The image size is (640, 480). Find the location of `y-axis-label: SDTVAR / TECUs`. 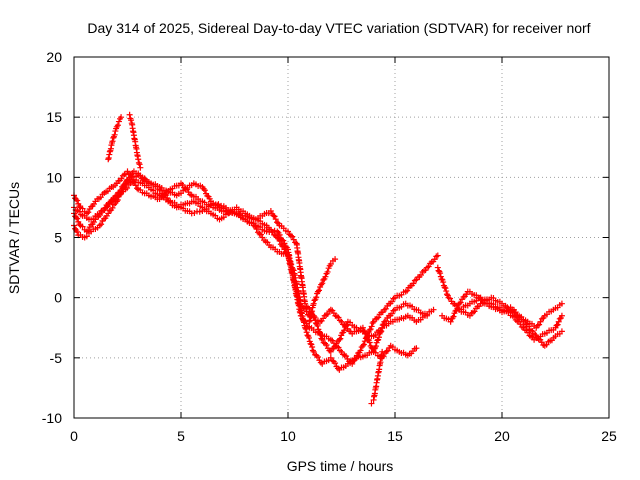

y-axis-label: SDTVAR / TECUs is located at coordinates (14, 238).